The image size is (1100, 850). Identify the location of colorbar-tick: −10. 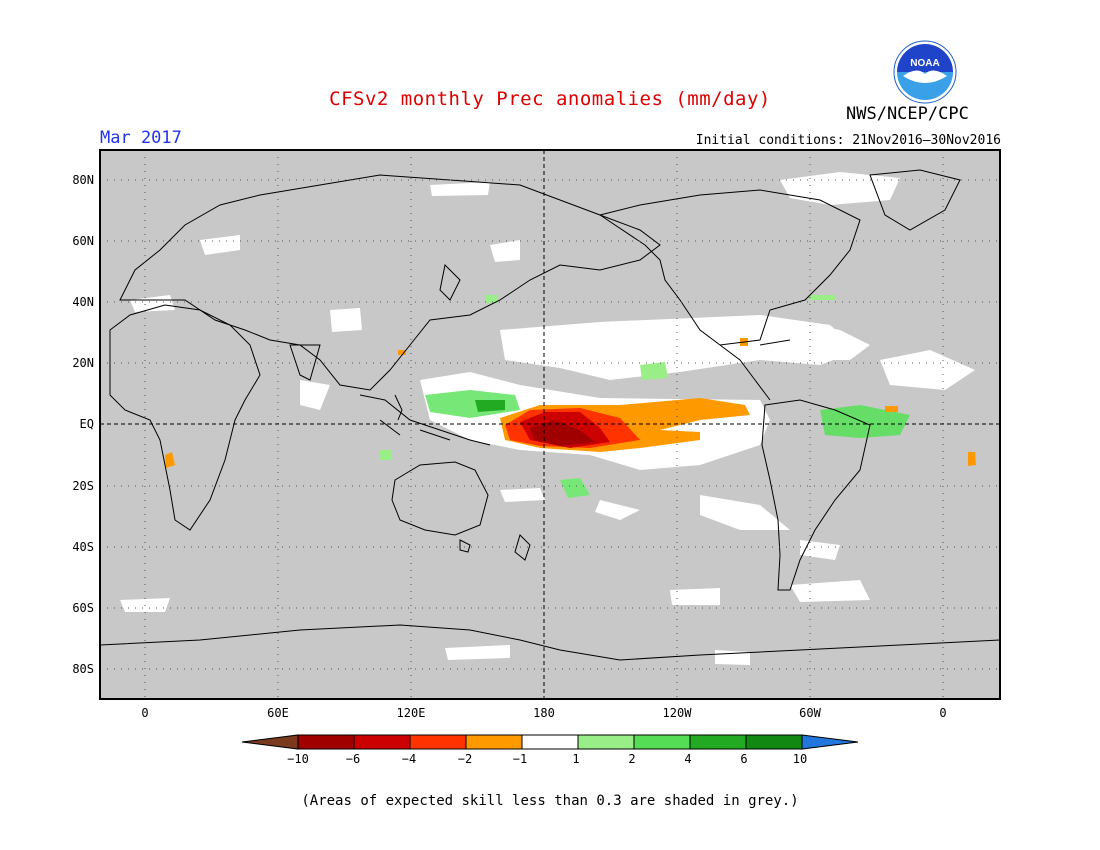
(298, 759).